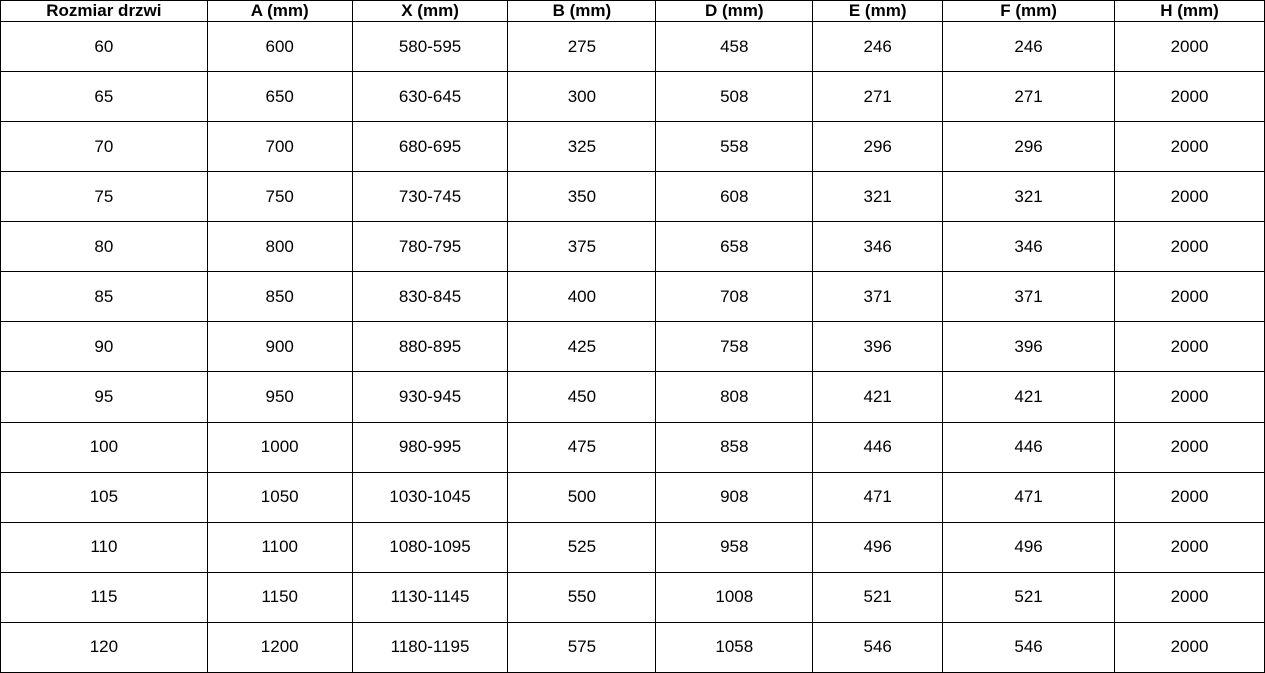  Describe the element at coordinates (279, 147) in the screenshot. I see `table-cell: 700` at that location.